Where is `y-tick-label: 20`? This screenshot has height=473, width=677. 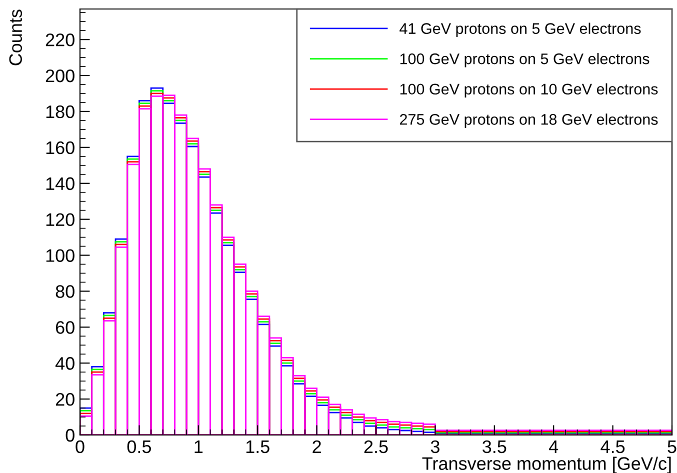 y-tick-label: 20 is located at coordinates (65, 399).